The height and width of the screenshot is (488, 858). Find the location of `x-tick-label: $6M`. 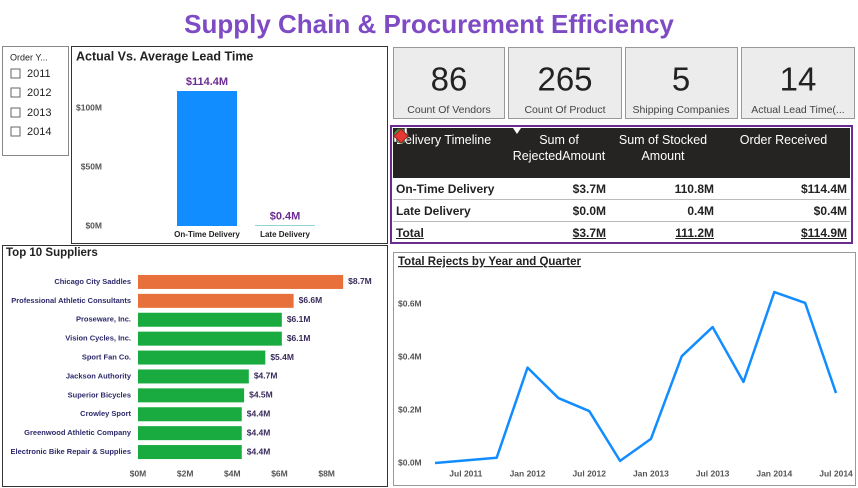

x-tick-label: $6M is located at coordinates (279, 473).